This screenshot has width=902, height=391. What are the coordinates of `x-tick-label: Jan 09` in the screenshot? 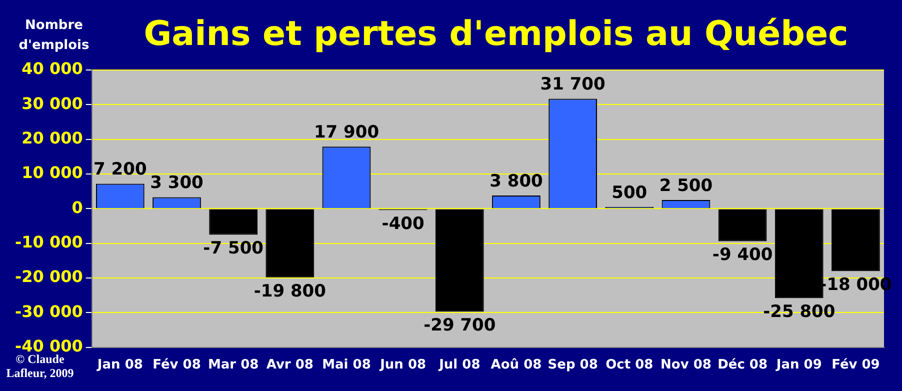 It's located at (798, 365).